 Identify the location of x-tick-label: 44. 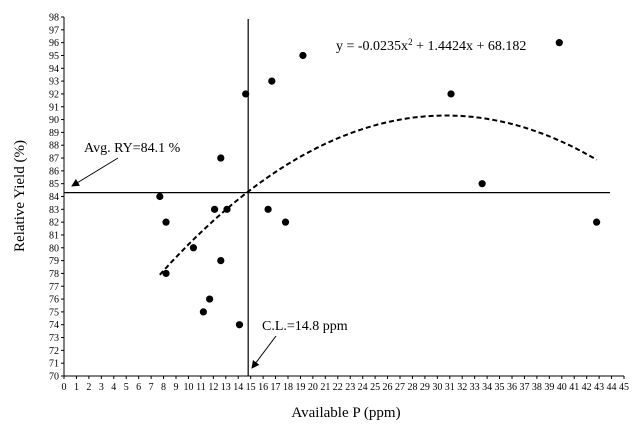
(612, 387).